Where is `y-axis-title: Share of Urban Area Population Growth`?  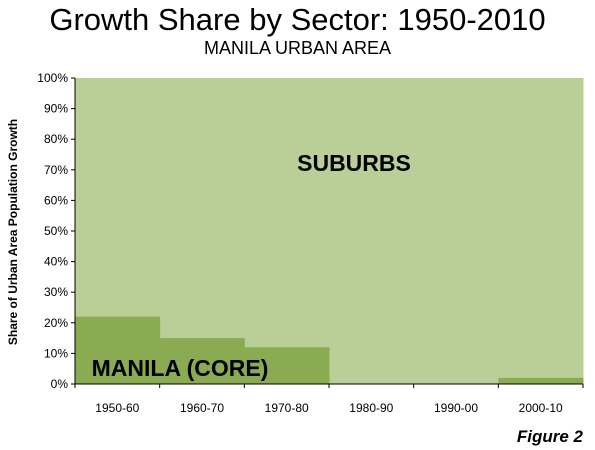 y-axis-title: Share of Urban Area Population Growth is located at coordinates (13, 232).